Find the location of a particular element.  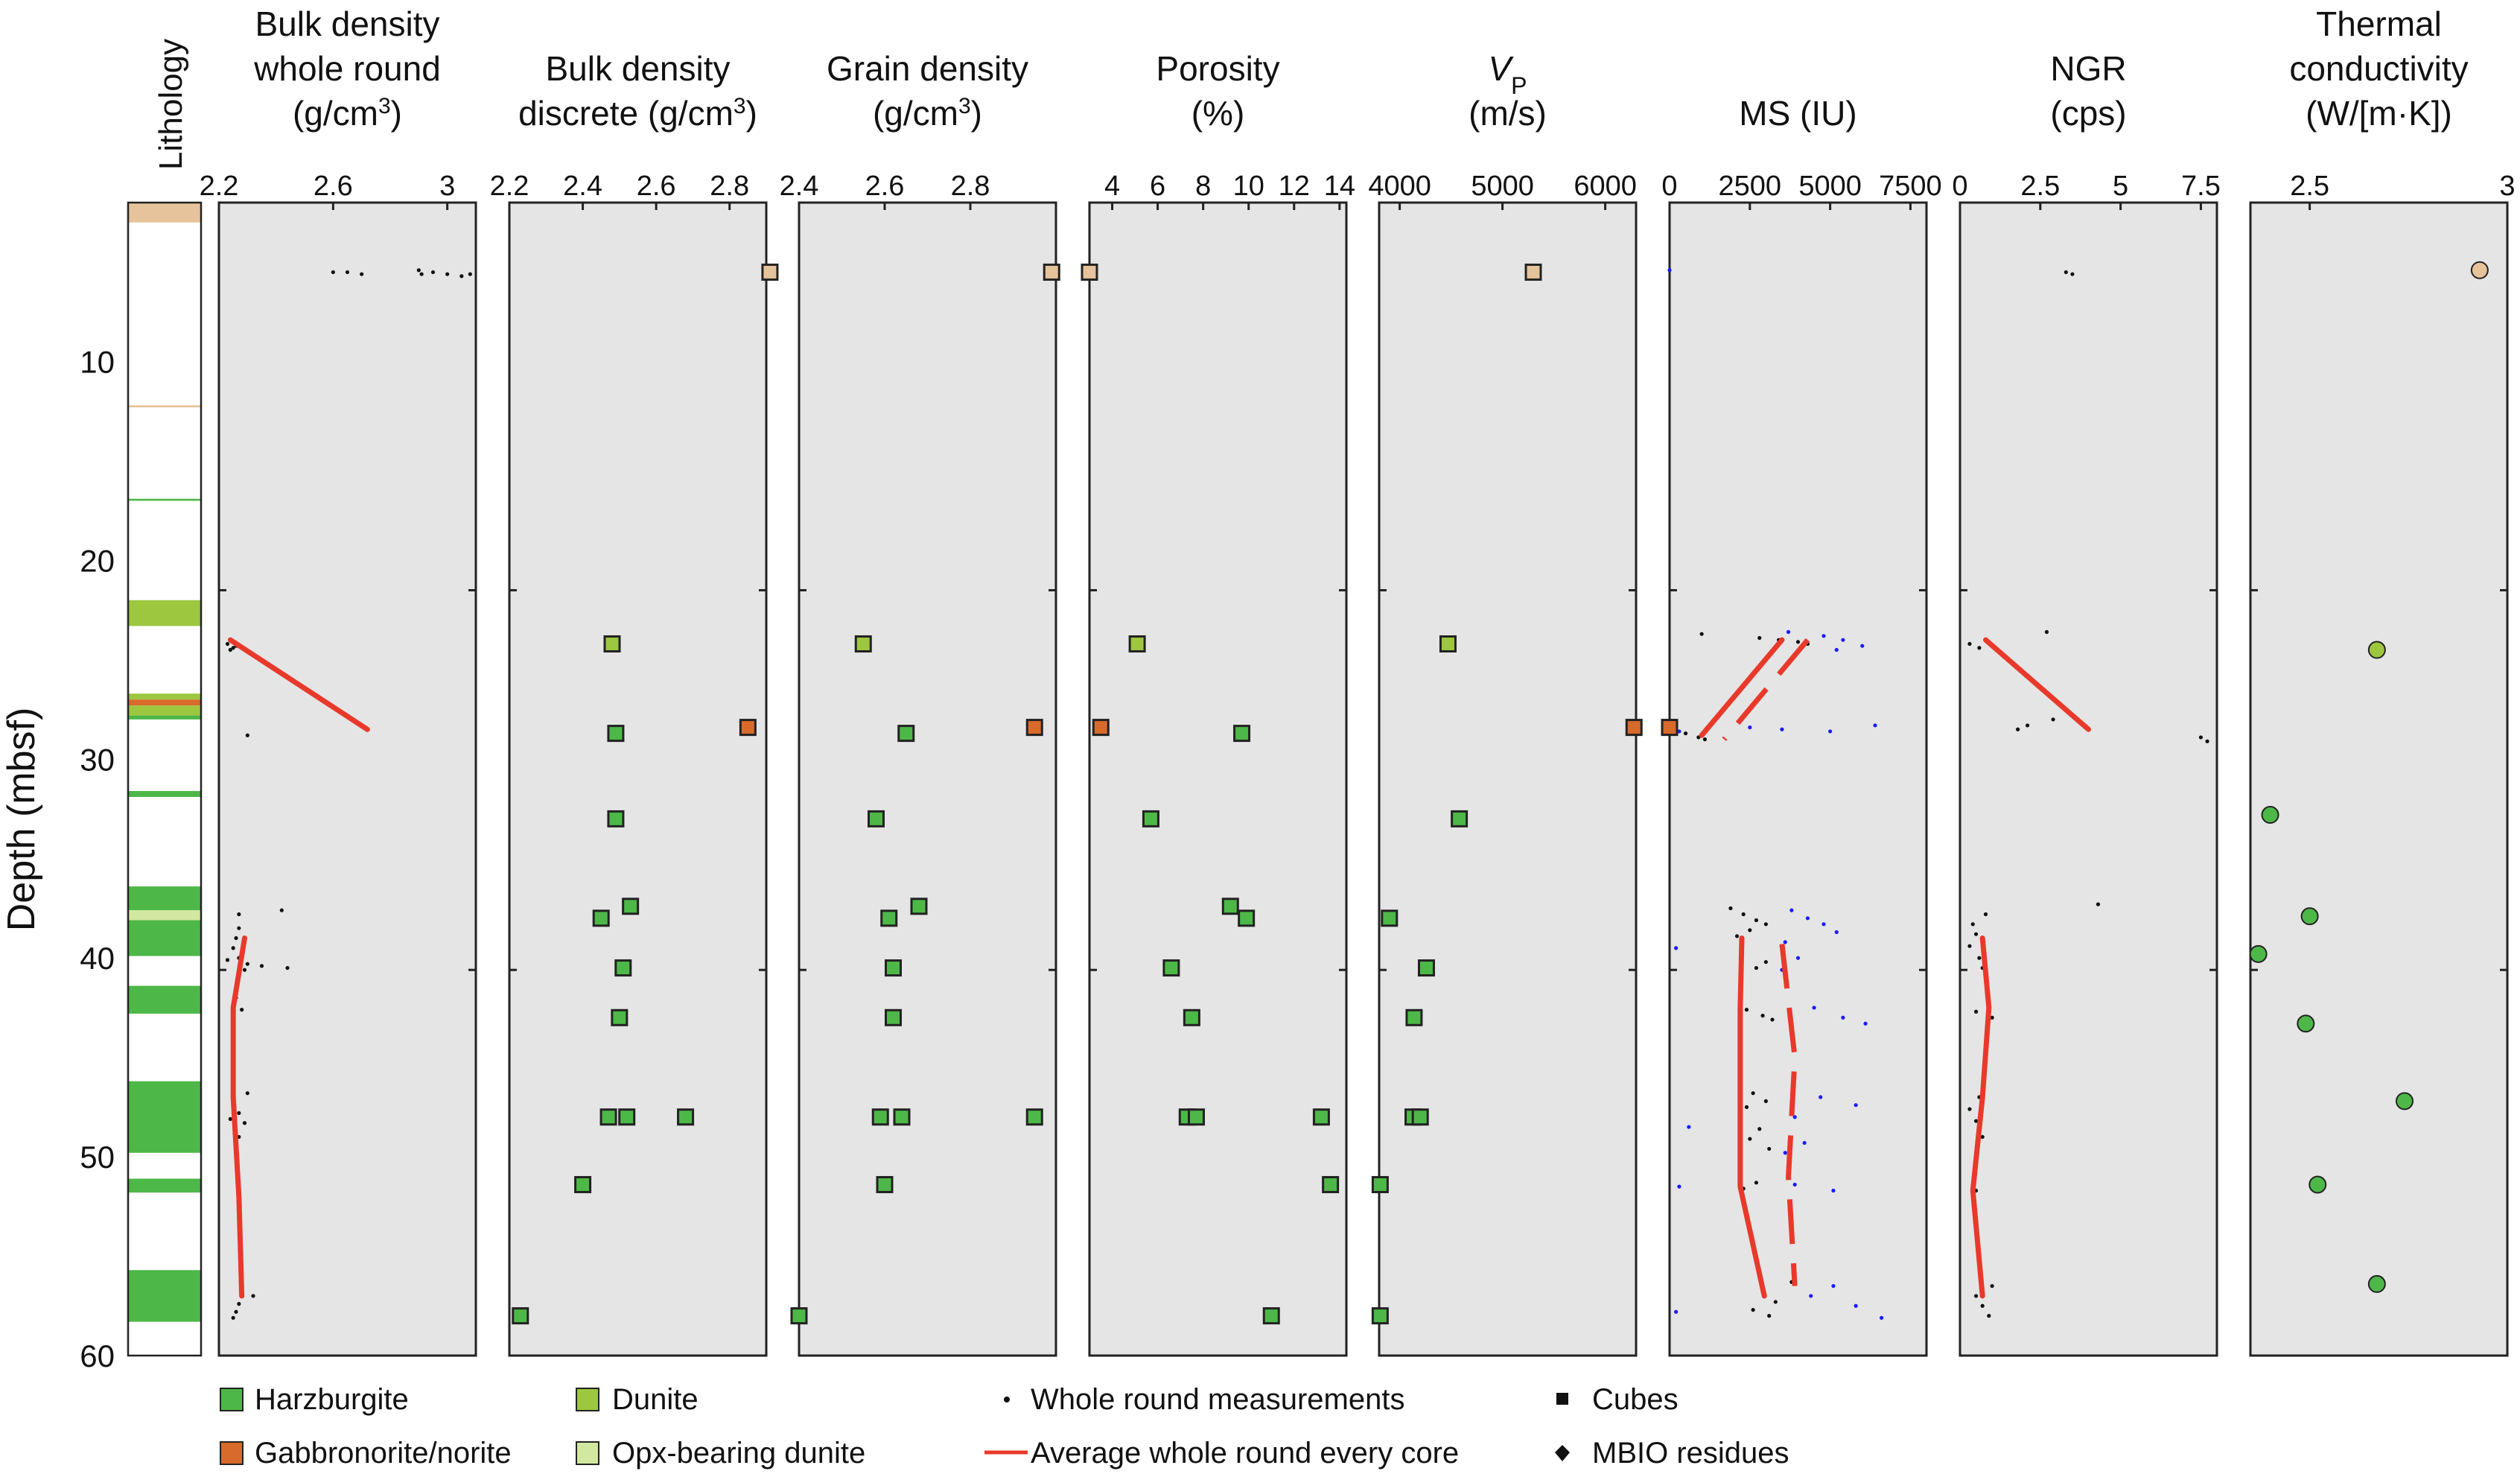

lithology-column is located at coordinates (165, 779).